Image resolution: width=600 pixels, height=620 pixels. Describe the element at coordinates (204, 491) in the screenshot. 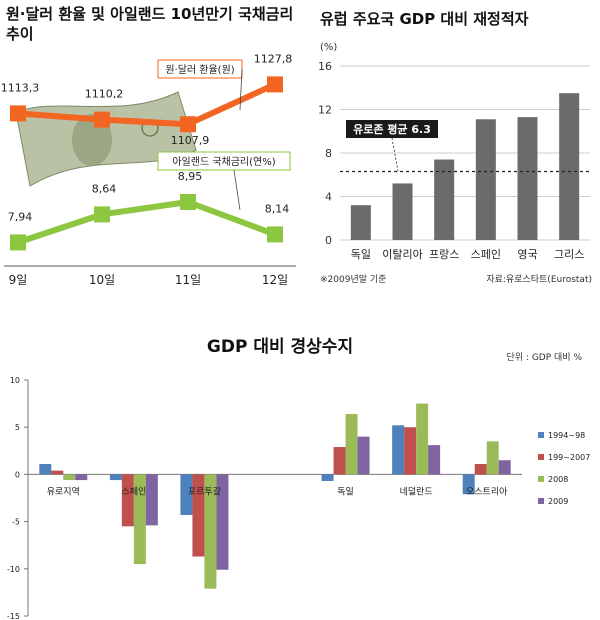

I see `x-tick-label: 포르투갈` at that location.